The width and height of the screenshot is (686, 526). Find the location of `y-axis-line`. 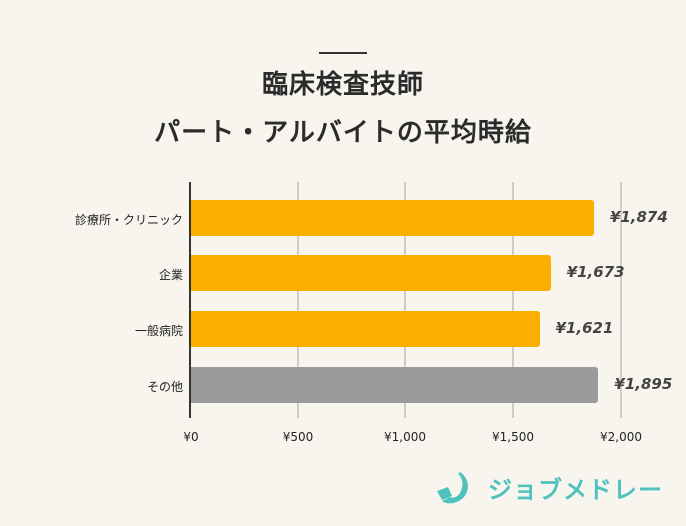

y-axis-line is located at coordinates (190, 300).